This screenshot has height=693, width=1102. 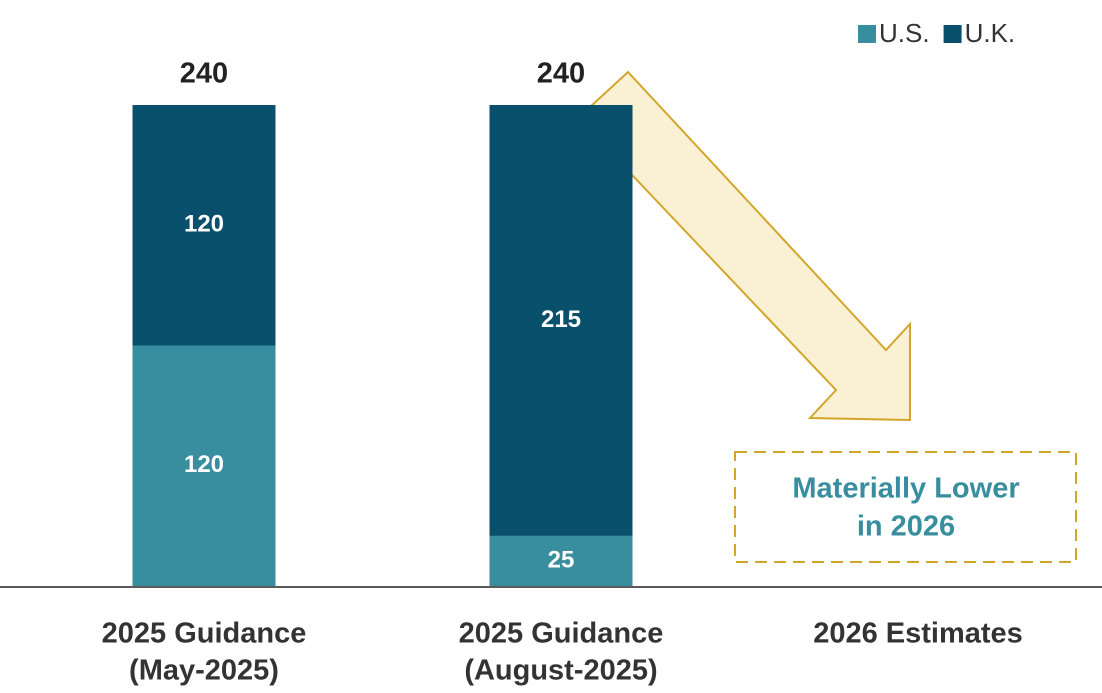 What do you see at coordinates (906, 527) in the screenshot?
I see `annotation: in 2026` at bounding box center [906, 527].